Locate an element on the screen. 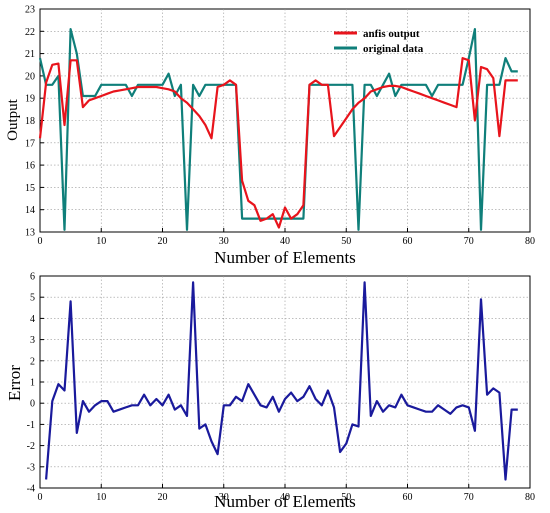 The height and width of the screenshot is (513, 550). y-tick-label: 0 is located at coordinates (32, 404).